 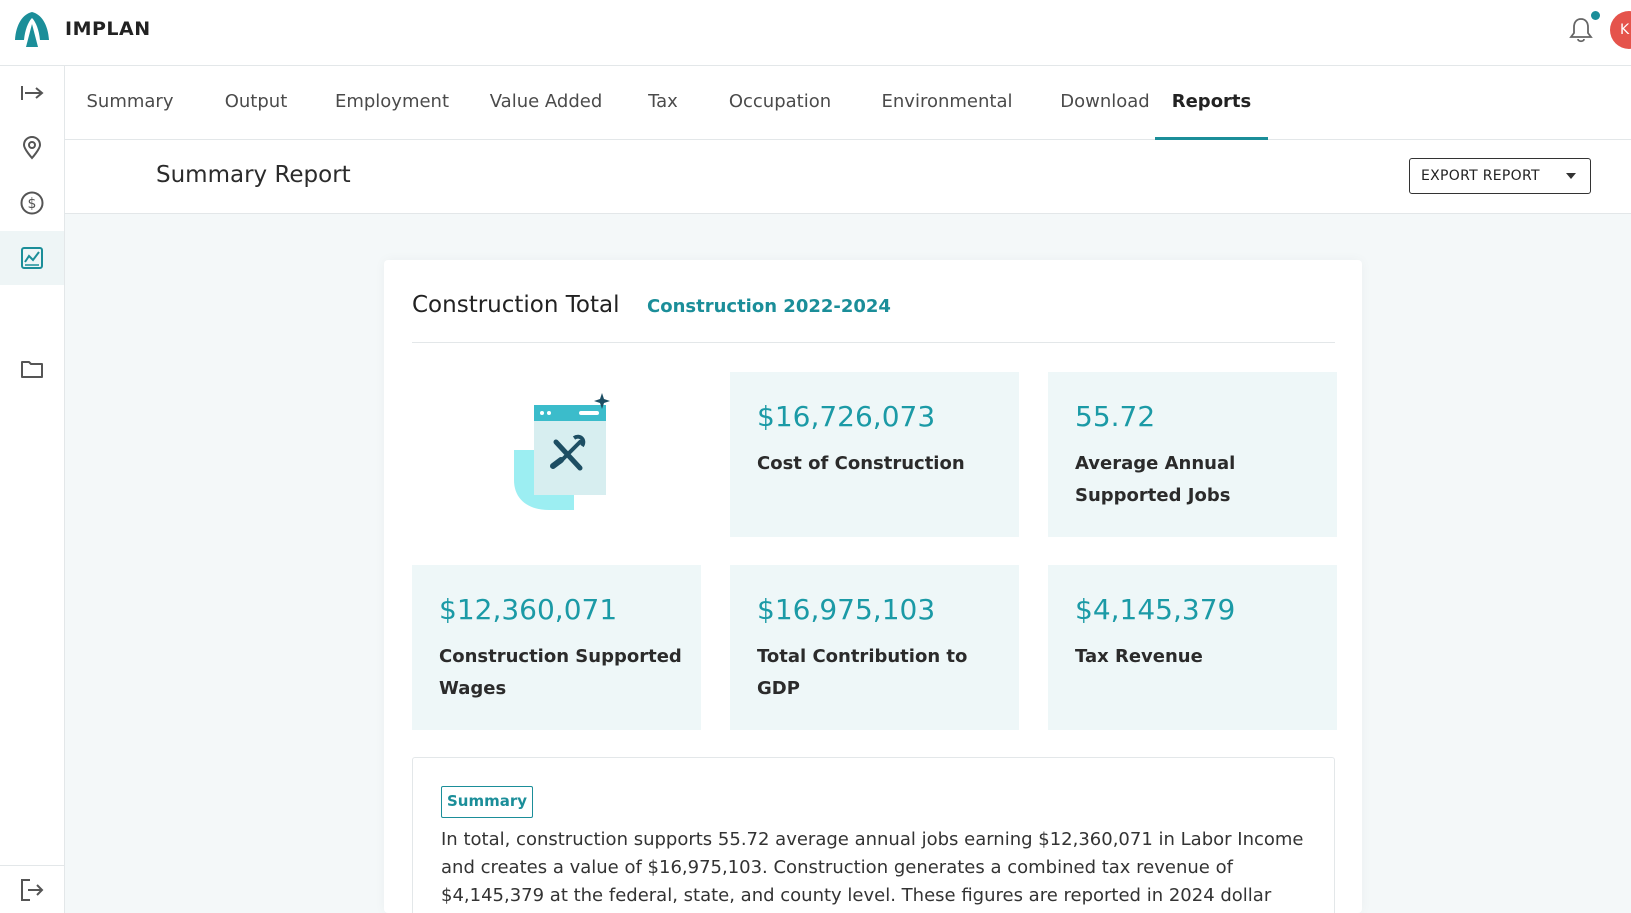 I want to click on tab-summary: Summary, so click(x=130, y=101).